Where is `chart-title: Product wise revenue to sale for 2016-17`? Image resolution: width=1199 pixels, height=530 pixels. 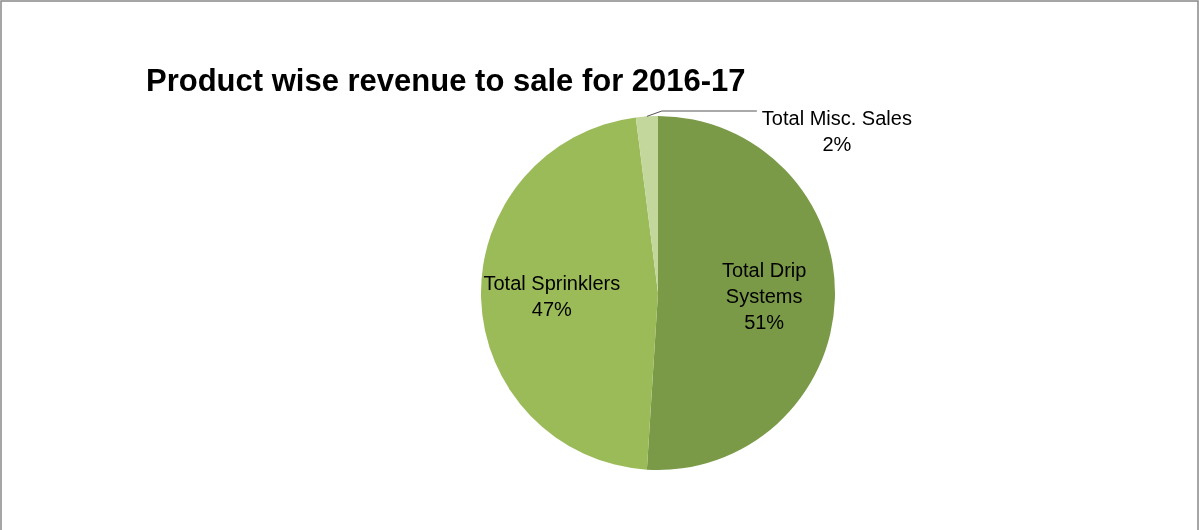
chart-title: Product wise revenue to sale for 2016-17 is located at coordinates (446, 80).